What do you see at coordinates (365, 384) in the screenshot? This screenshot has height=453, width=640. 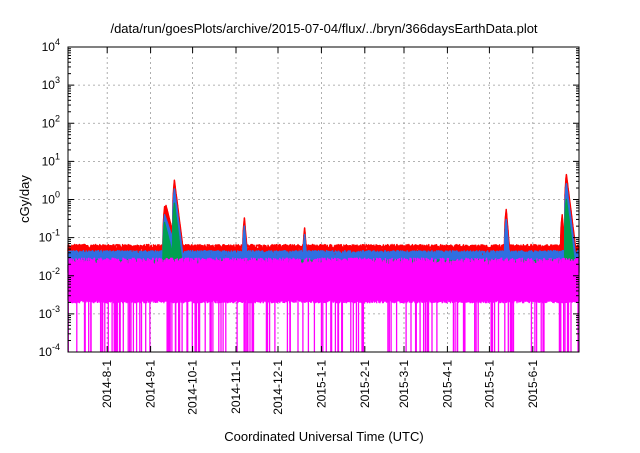 I see `x-tick-label: 2015-2-1` at bounding box center [365, 384].